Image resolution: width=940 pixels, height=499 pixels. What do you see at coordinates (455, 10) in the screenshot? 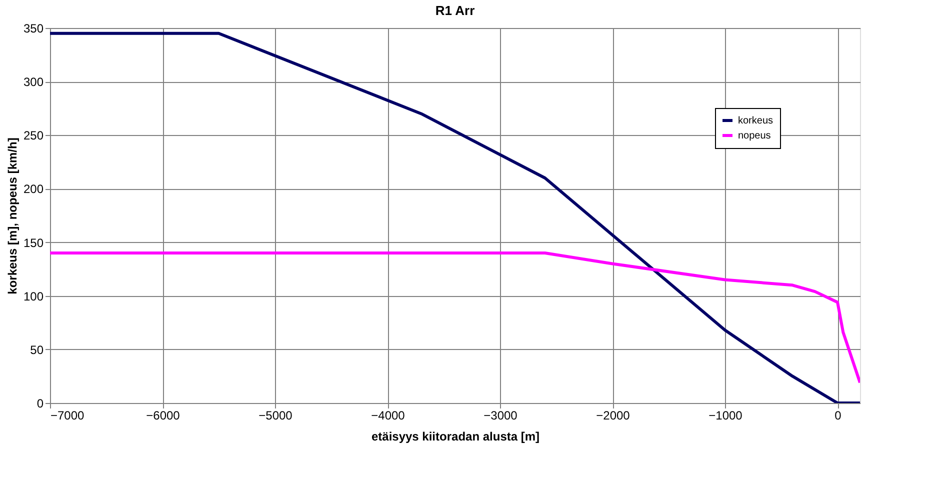
I see `chart-title: R1 Arr` at bounding box center [455, 10].